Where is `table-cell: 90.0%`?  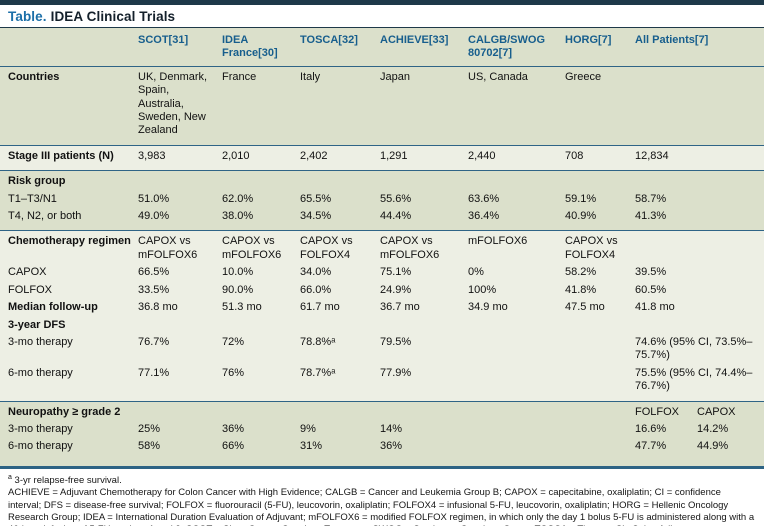 table-cell: 90.0% is located at coordinates (238, 289).